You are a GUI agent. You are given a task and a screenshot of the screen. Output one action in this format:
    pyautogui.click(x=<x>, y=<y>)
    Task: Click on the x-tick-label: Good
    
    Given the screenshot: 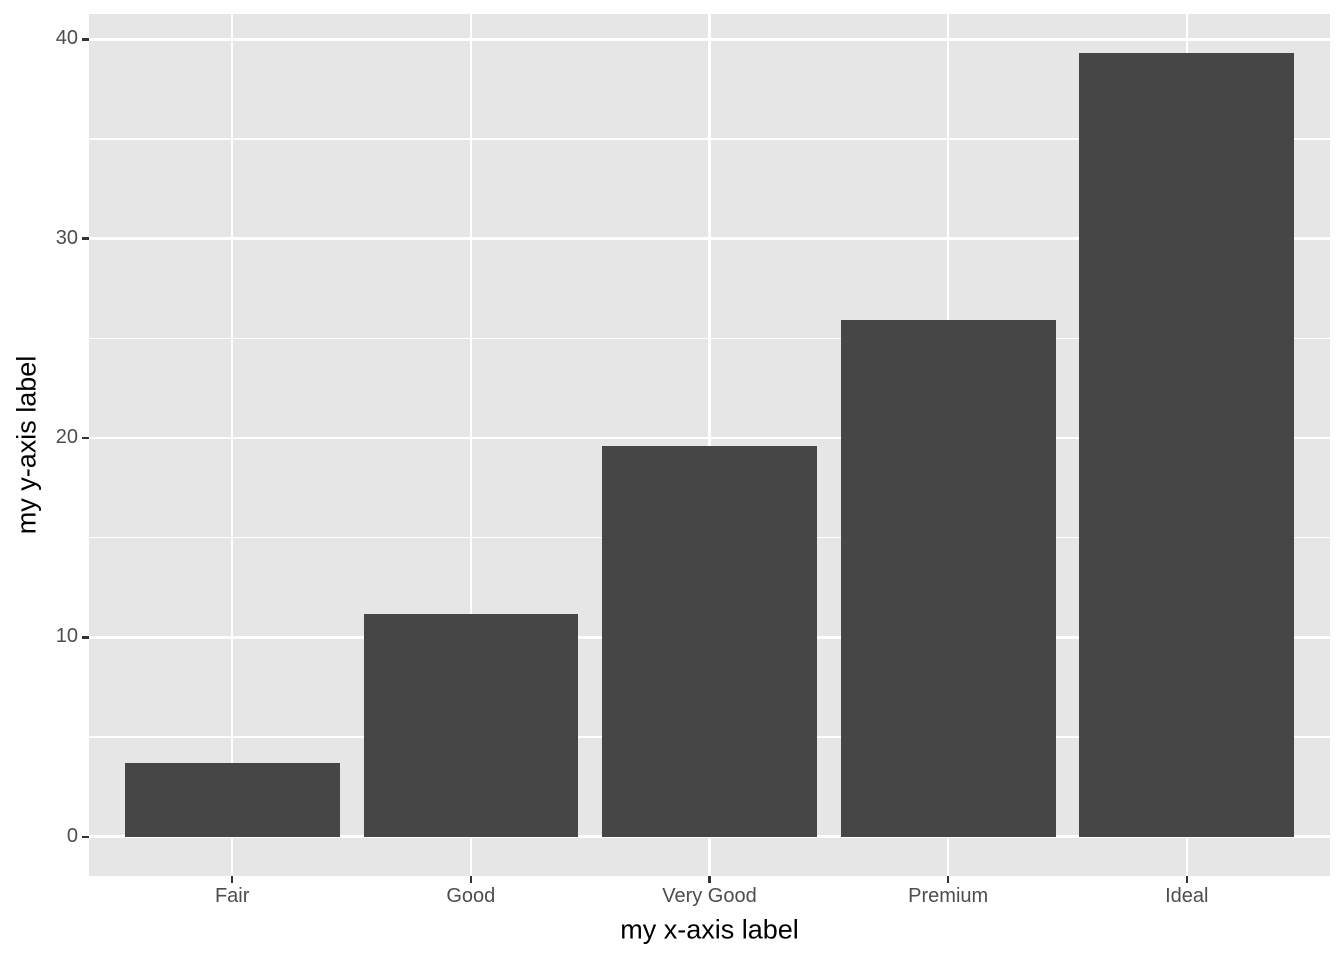 What is the action you would take?
    pyautogui.click(x=471, y=896)
    